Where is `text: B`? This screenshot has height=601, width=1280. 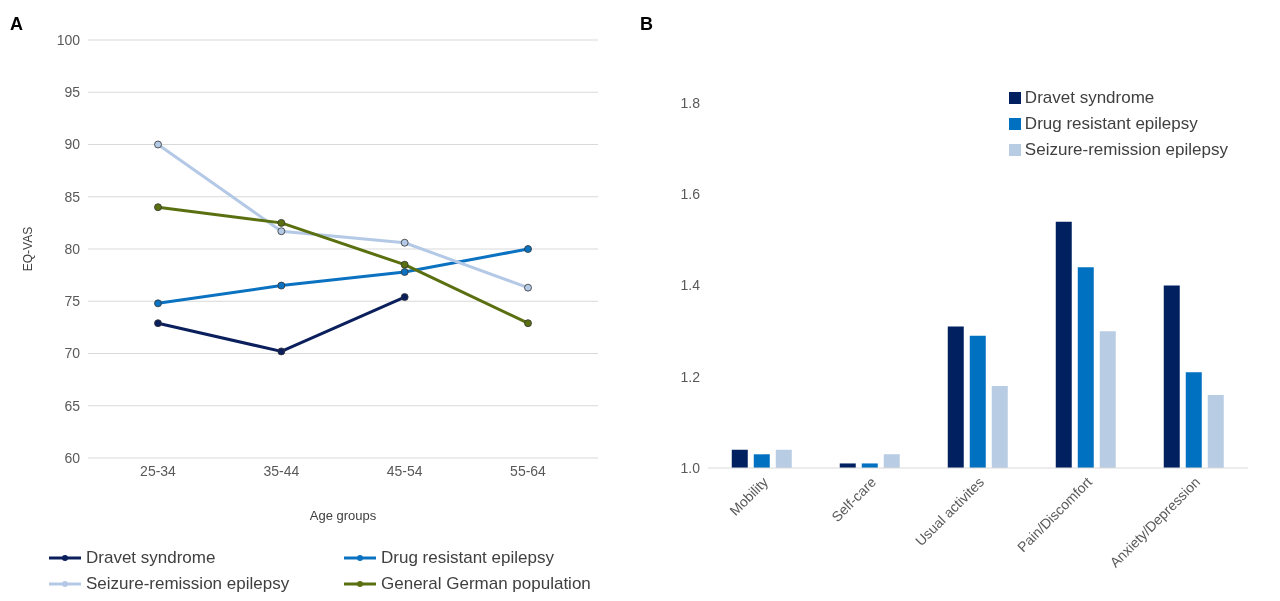
text: B is located at coordinates (646, 24).